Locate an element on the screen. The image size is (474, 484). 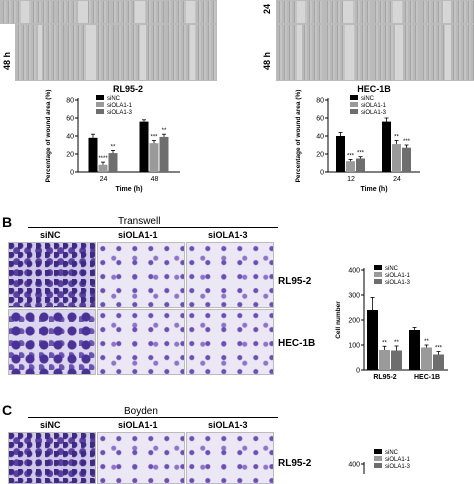
wound-image-rl95-2-24h-extra is located at coordinates (191, 12).